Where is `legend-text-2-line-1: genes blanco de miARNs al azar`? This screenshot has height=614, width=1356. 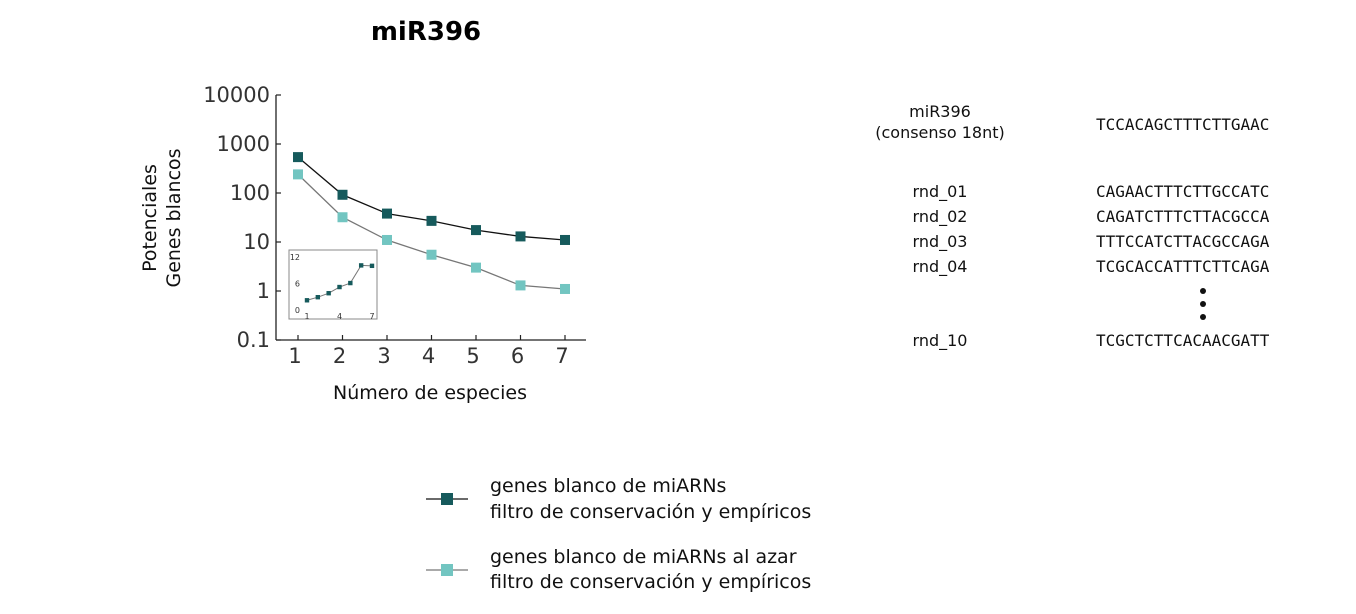 legend-text-2-line-1: genes blanco de miARNs al azar is located at coordinates (643, 557).